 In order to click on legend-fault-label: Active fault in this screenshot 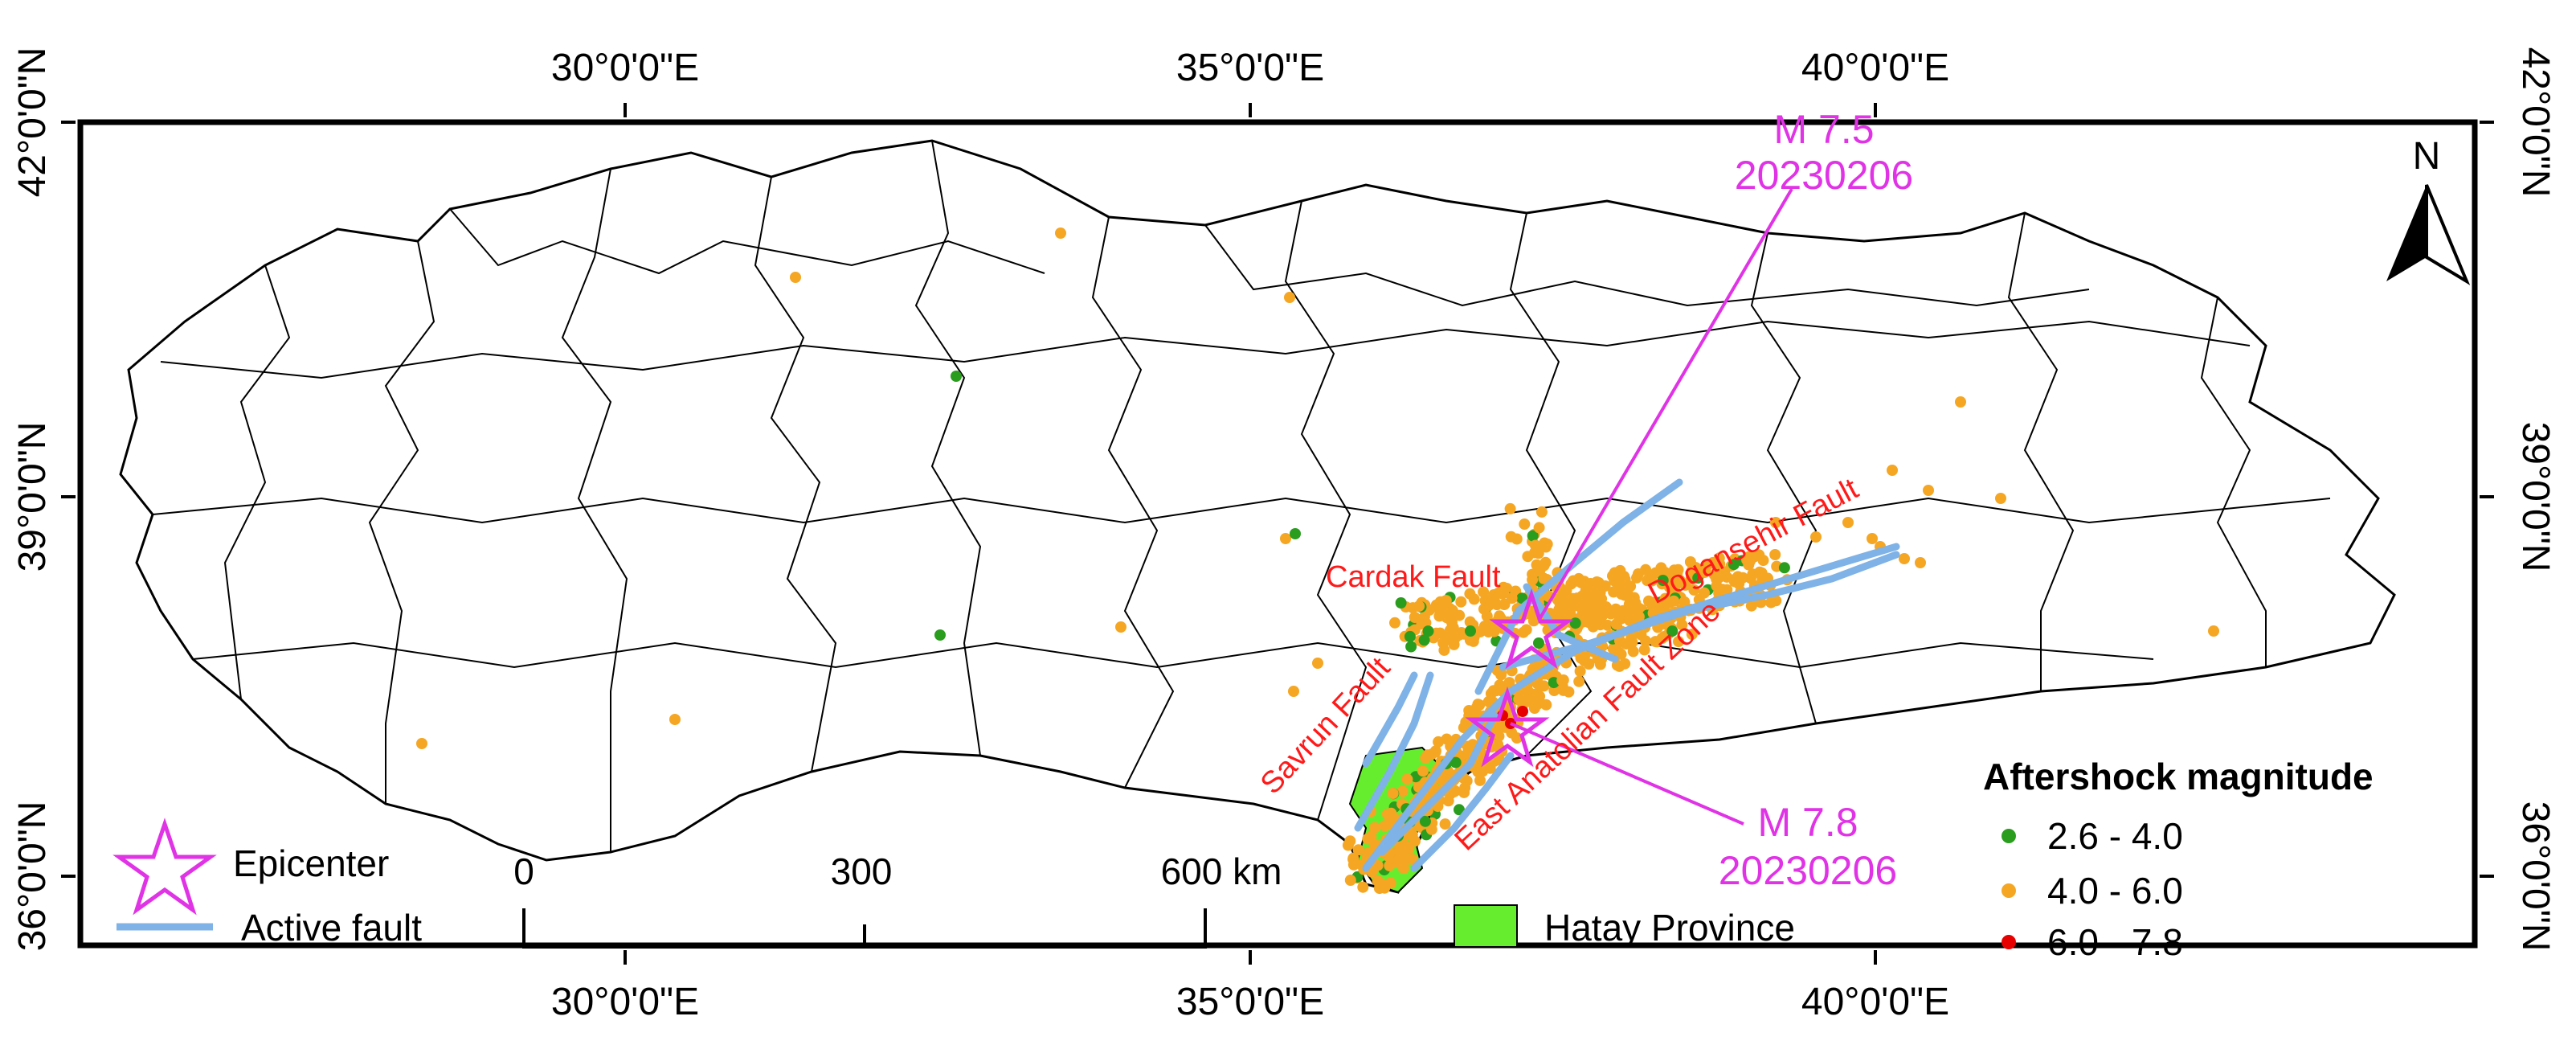, I will do `click(331, 928)`.